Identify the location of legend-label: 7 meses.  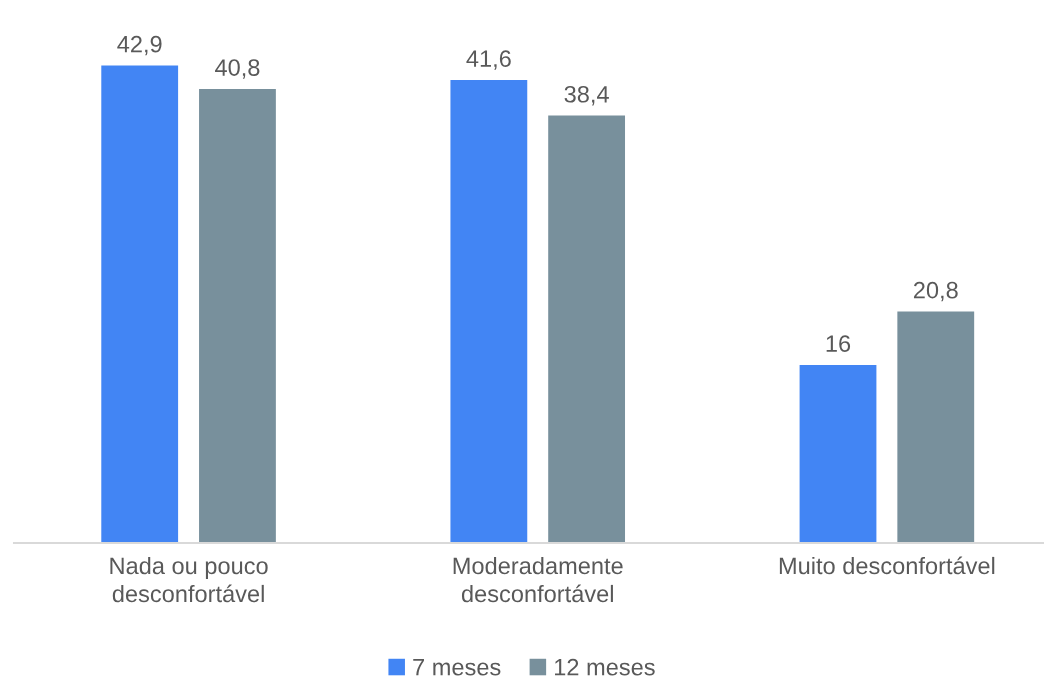
(457, 667).